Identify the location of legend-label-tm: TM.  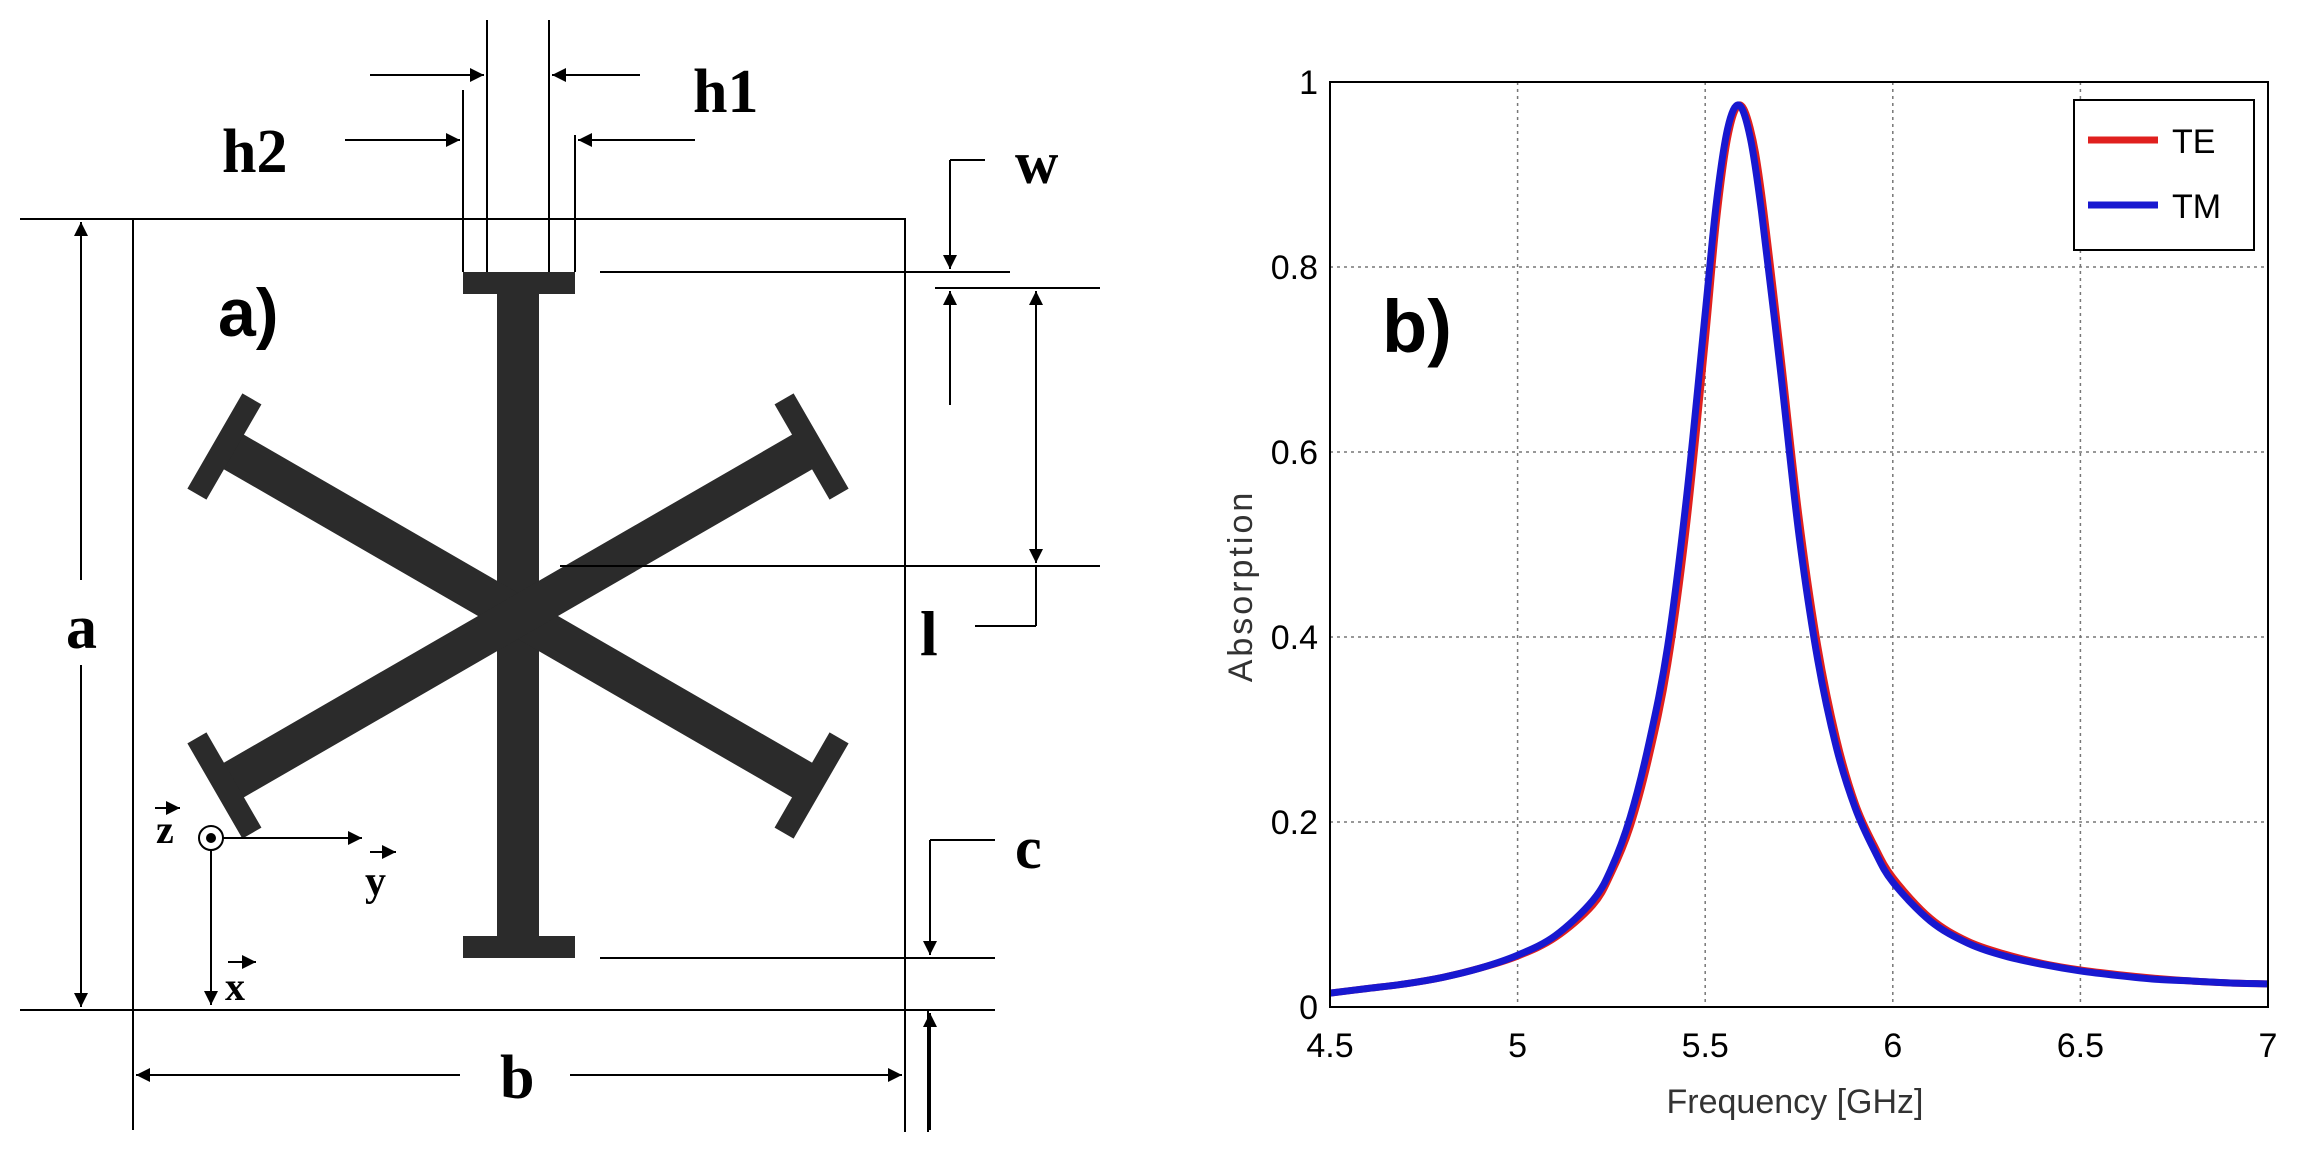
(2196, 207).